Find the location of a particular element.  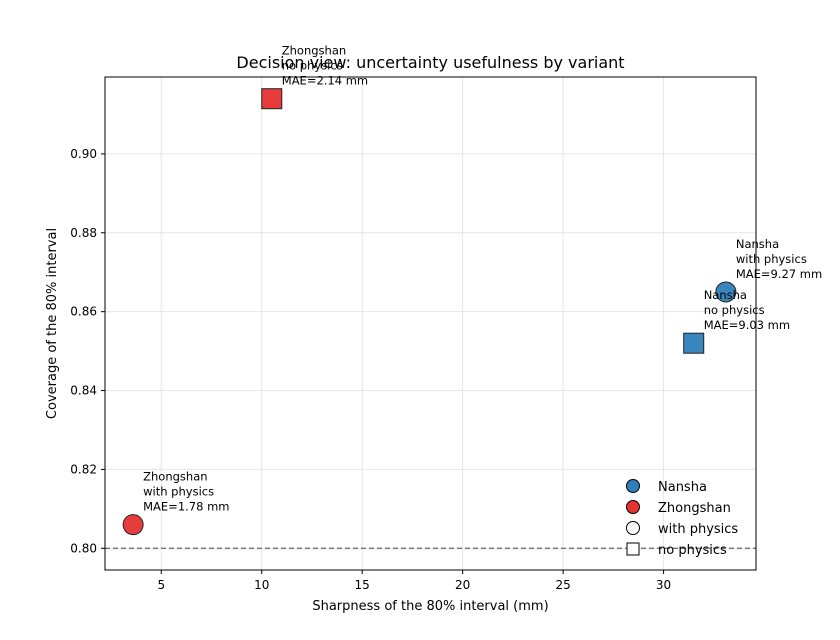

x-tick-label: 15 is located at coordinates (362, 585).